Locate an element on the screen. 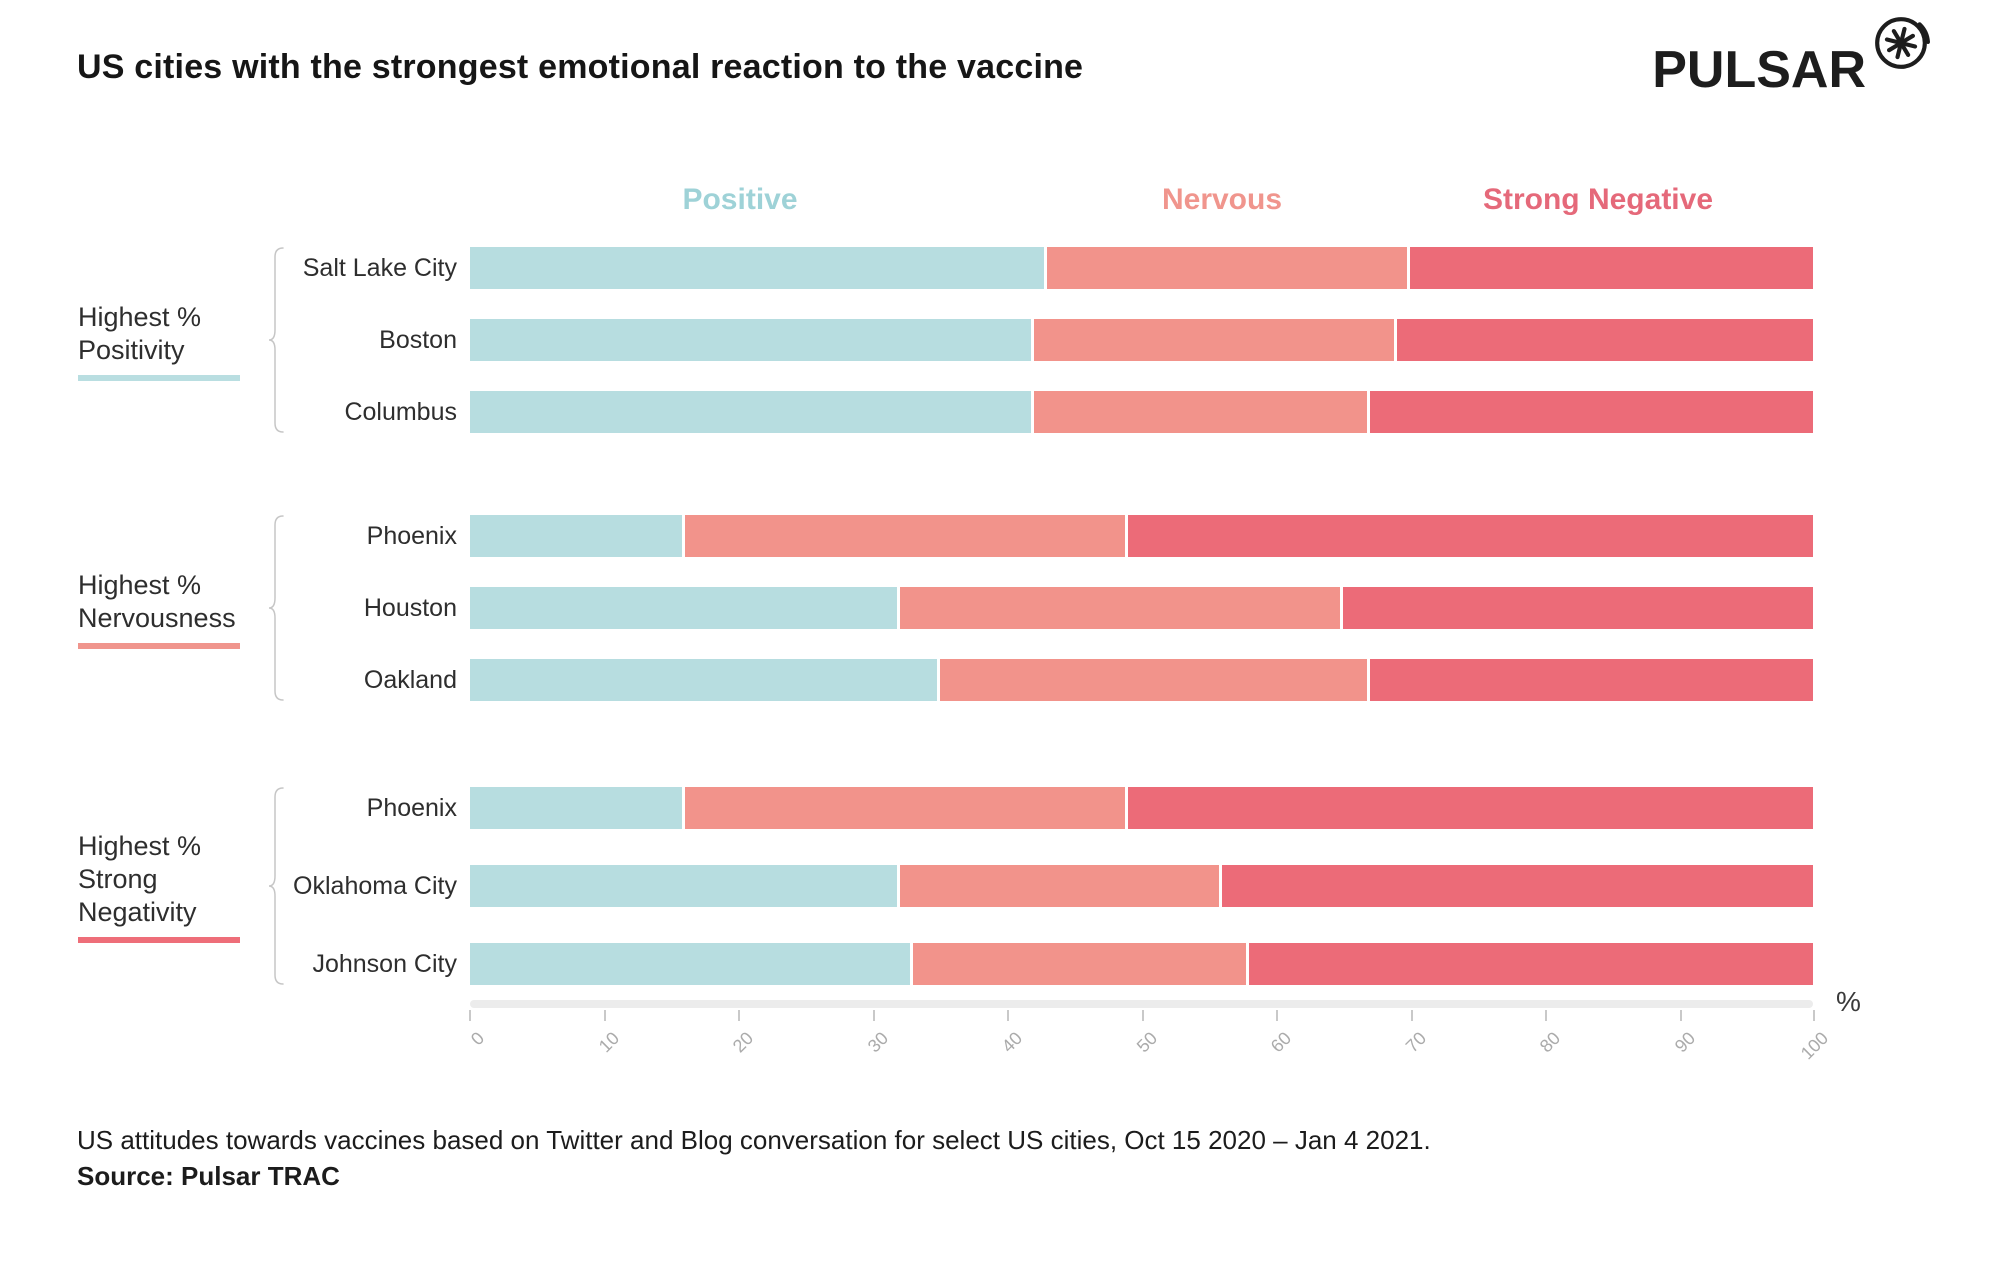 The width and height of the screenshot is (2000, 1268). x-axis-tick-label: 20 is located at coordinates (743, 1042).